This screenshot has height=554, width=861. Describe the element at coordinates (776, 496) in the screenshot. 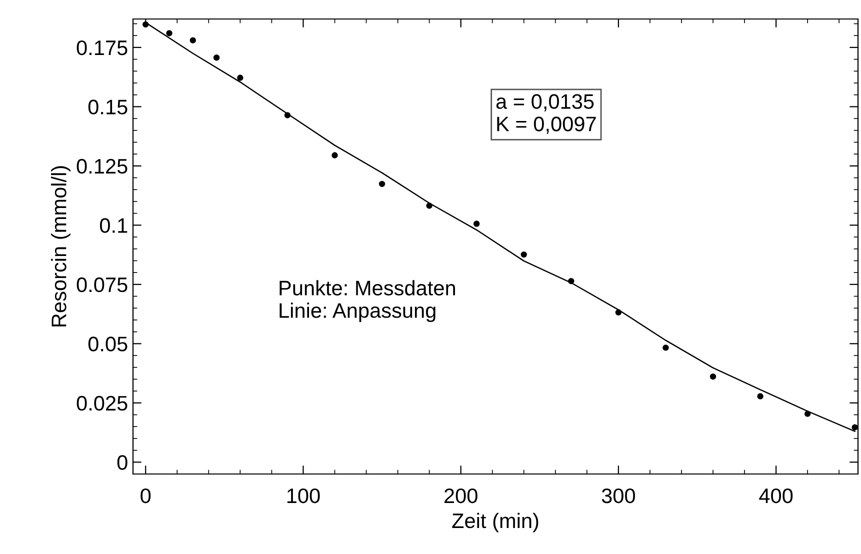

I see `x-tick-label: 400` at that location.